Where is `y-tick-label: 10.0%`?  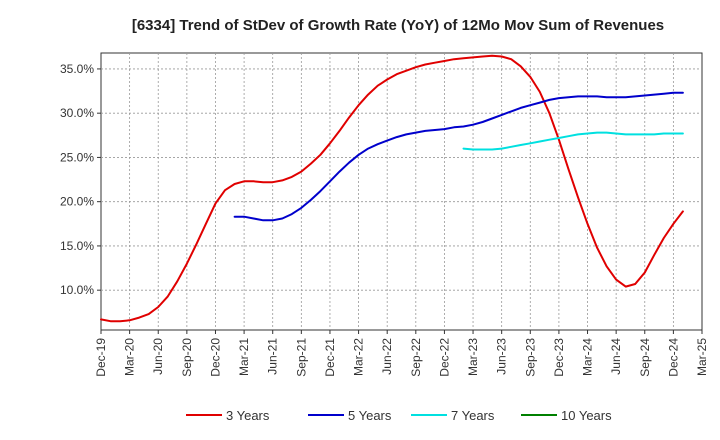 y-tick-label: 10.0% is located at coordinates (77, 290).